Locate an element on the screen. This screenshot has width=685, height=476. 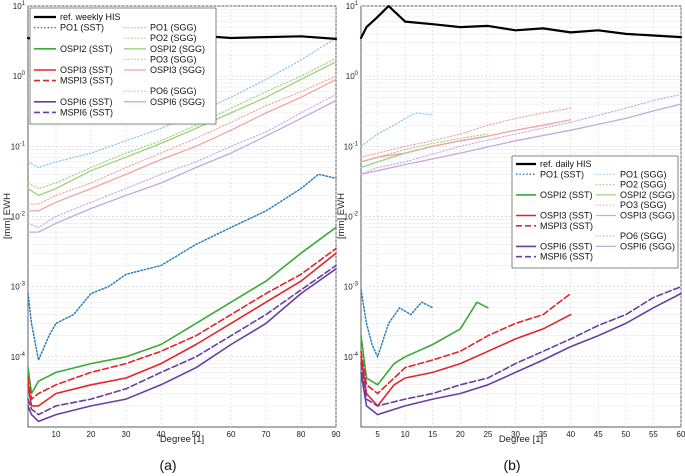
series-line-ospi2-sst is located at coordinates (424, 343).